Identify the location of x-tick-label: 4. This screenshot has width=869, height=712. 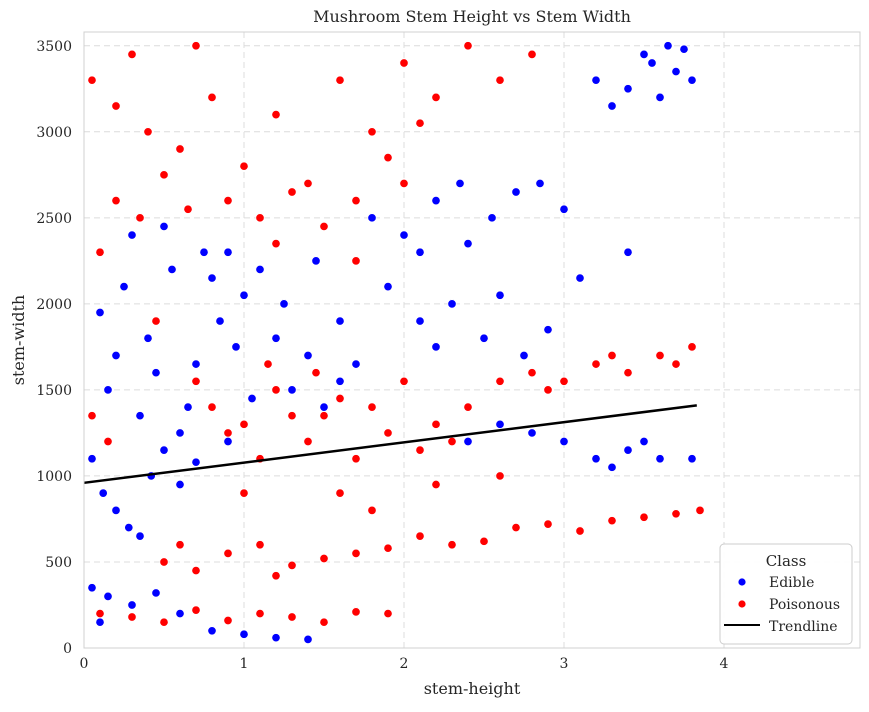
(724, 664).